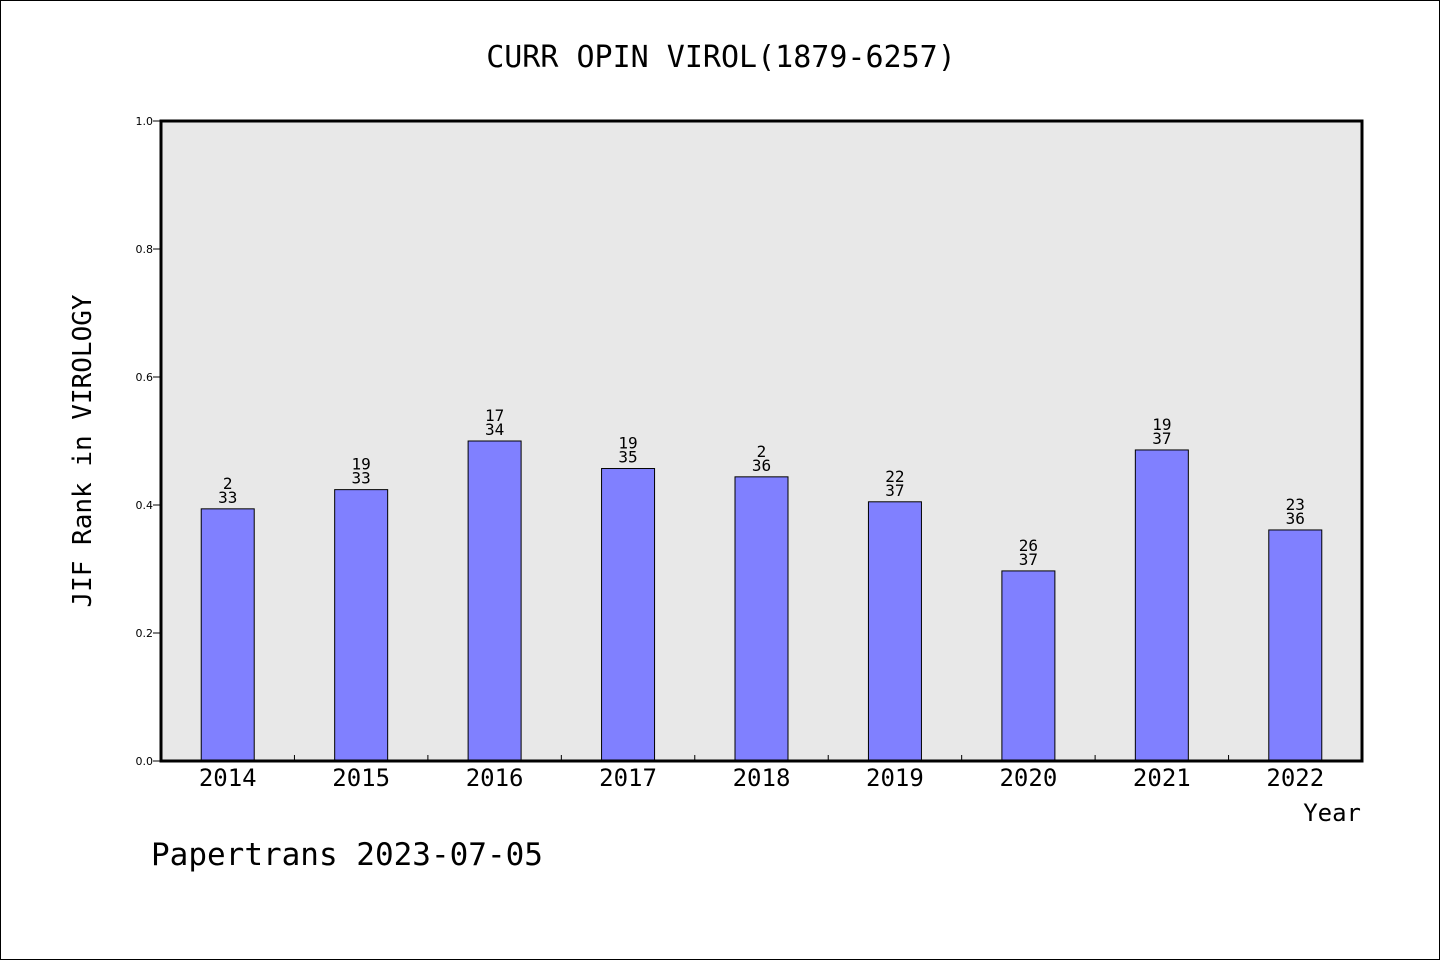 The width and height of the screenshot is (1440, 961). I want to click on x-tick-label: 2022, so click(1295, 778).